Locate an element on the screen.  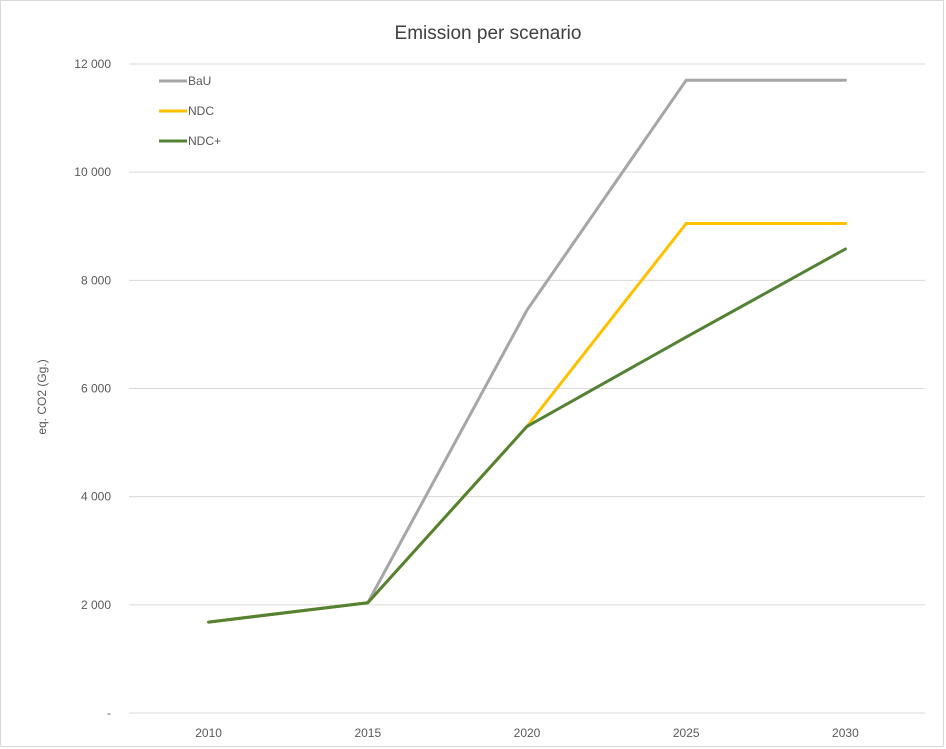
x-tick-label: 2025 is located at coordinates (686, 733).